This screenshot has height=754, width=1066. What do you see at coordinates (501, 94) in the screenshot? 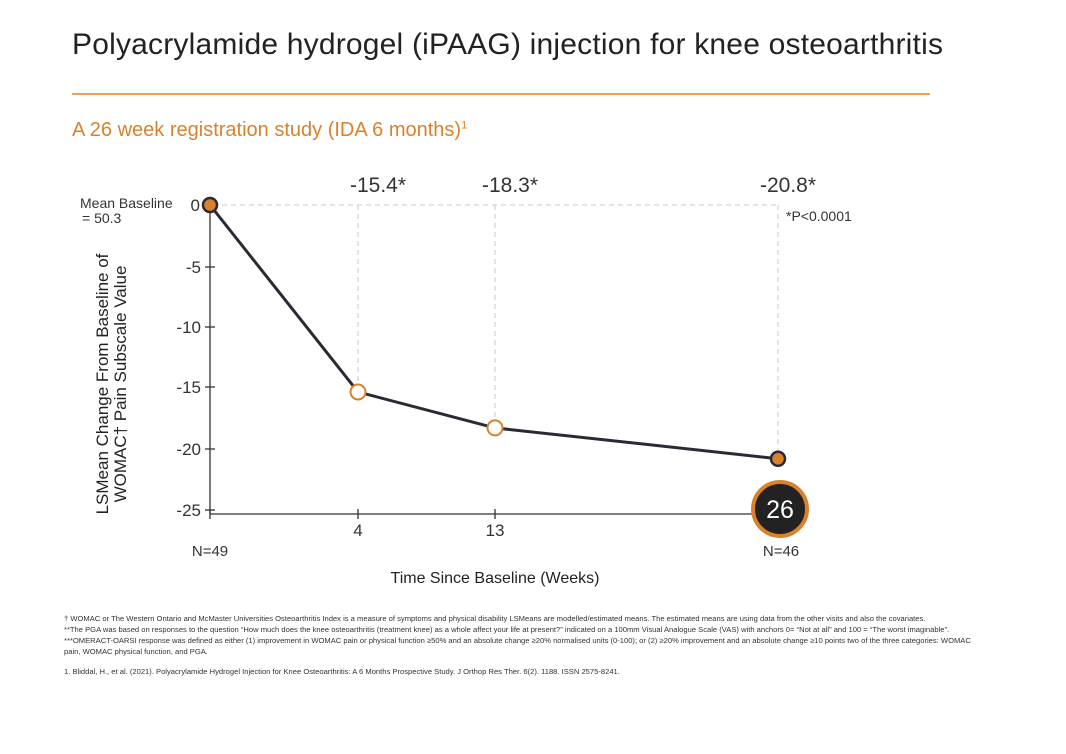
I see `title-divider` at bounding box center [501, 94].